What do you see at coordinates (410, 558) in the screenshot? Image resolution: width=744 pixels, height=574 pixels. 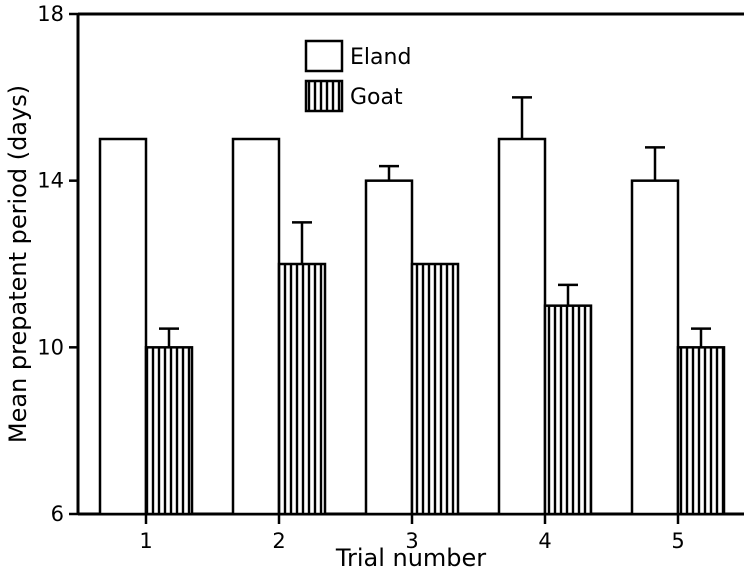 I see `x-axis-title: Trial number` at bounding box center [410, 558].